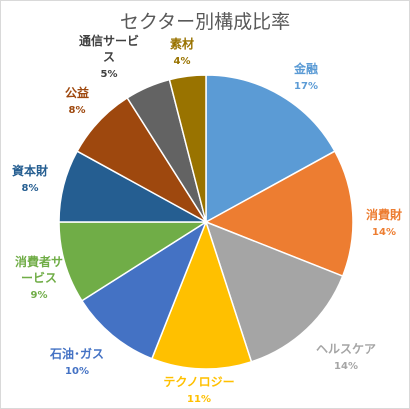  What do you see at coordinates (205, 22) in the screenshot?
I see `chart-title: セクター別構成比率` at bounding box center [205, 22].